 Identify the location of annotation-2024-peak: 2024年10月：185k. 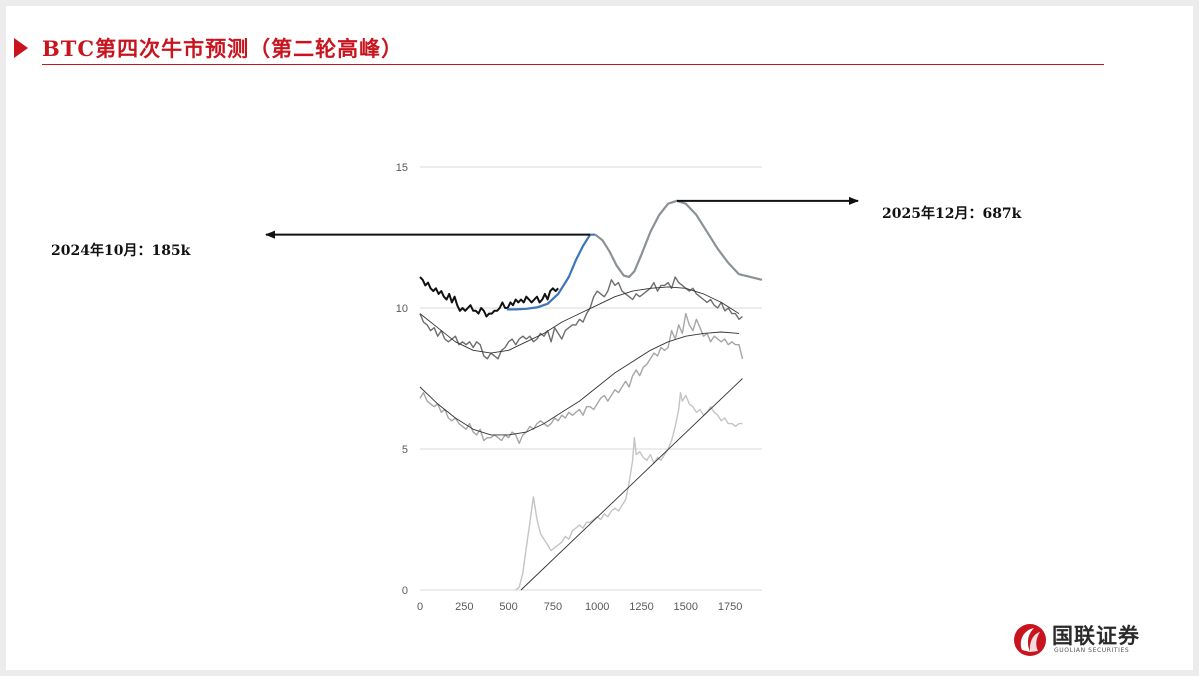
(121, 250).